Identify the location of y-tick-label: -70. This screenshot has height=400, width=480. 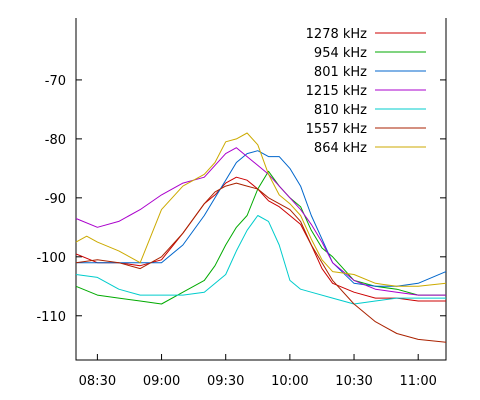
(55, 81).